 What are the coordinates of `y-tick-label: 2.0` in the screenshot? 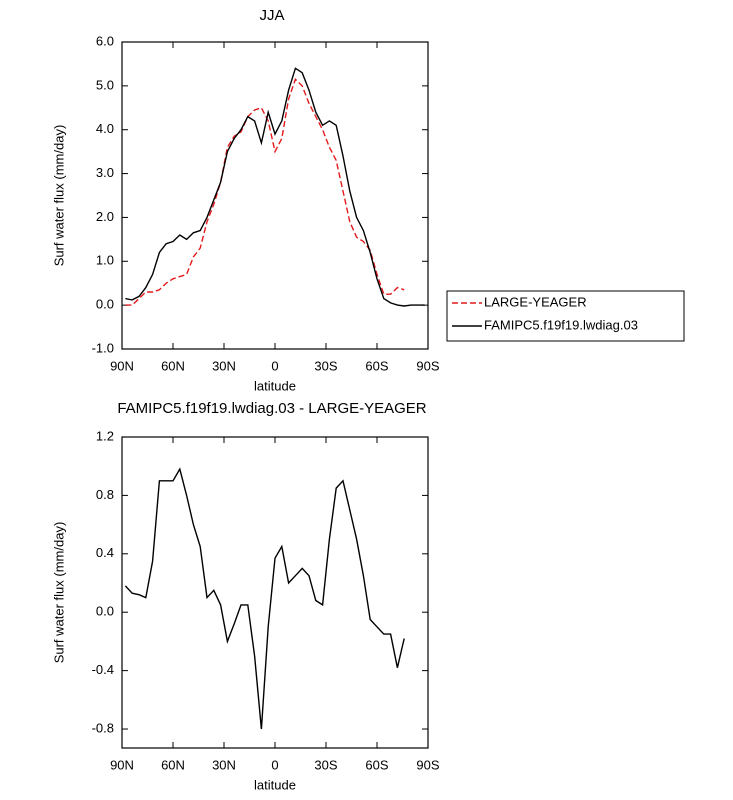 It's located at (105, 216).